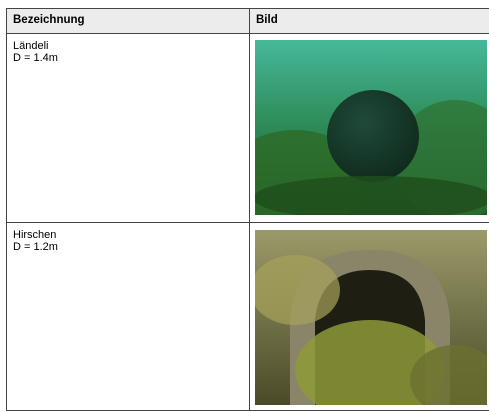 Image resolution: width=489 pixels, height=412 pixels. I want to click on header-text: Bild, so click(267, 20).